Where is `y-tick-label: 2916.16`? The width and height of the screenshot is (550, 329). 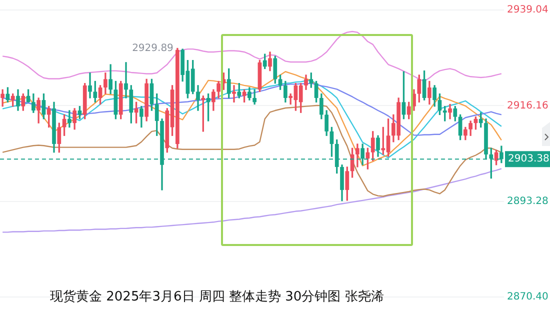 y-tick-label: 2916.16 is located at coordinates (527, 106).